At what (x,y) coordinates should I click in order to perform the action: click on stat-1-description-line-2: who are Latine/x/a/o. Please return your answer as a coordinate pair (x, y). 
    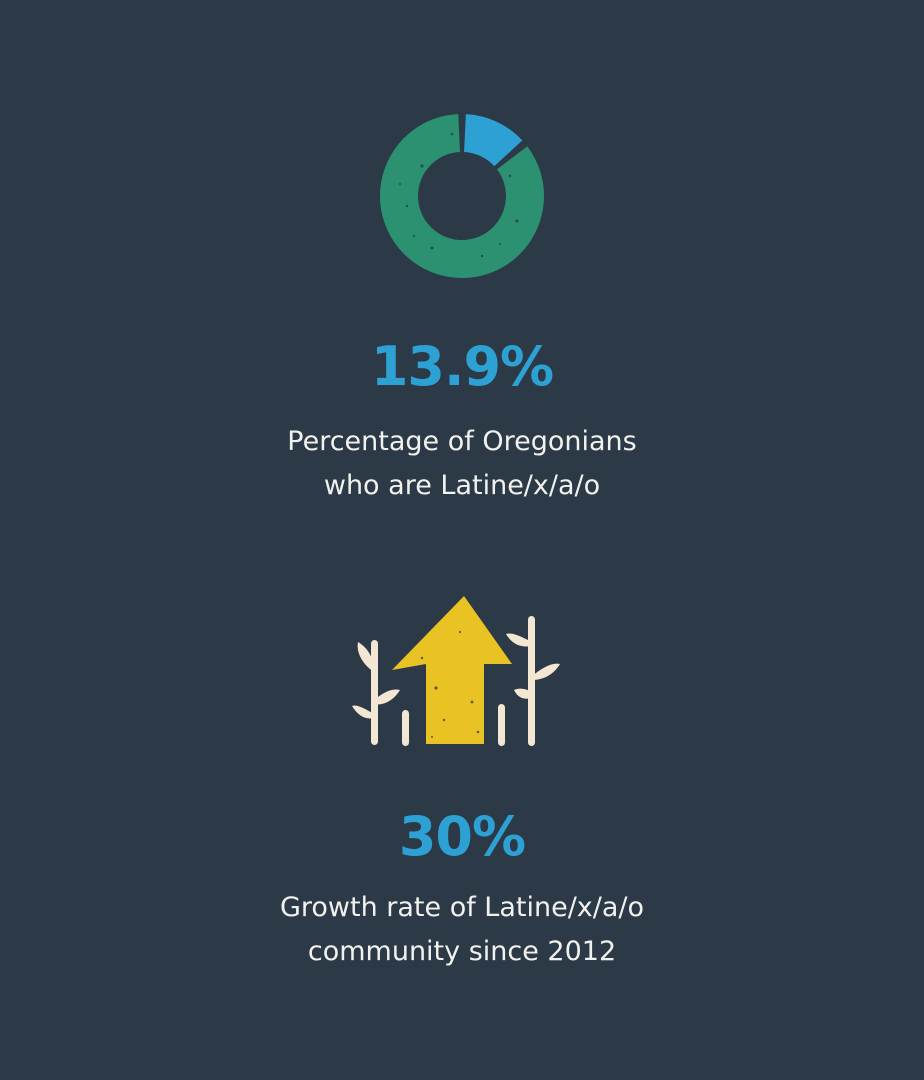
    Looking at the image, I should click on (462, 485).